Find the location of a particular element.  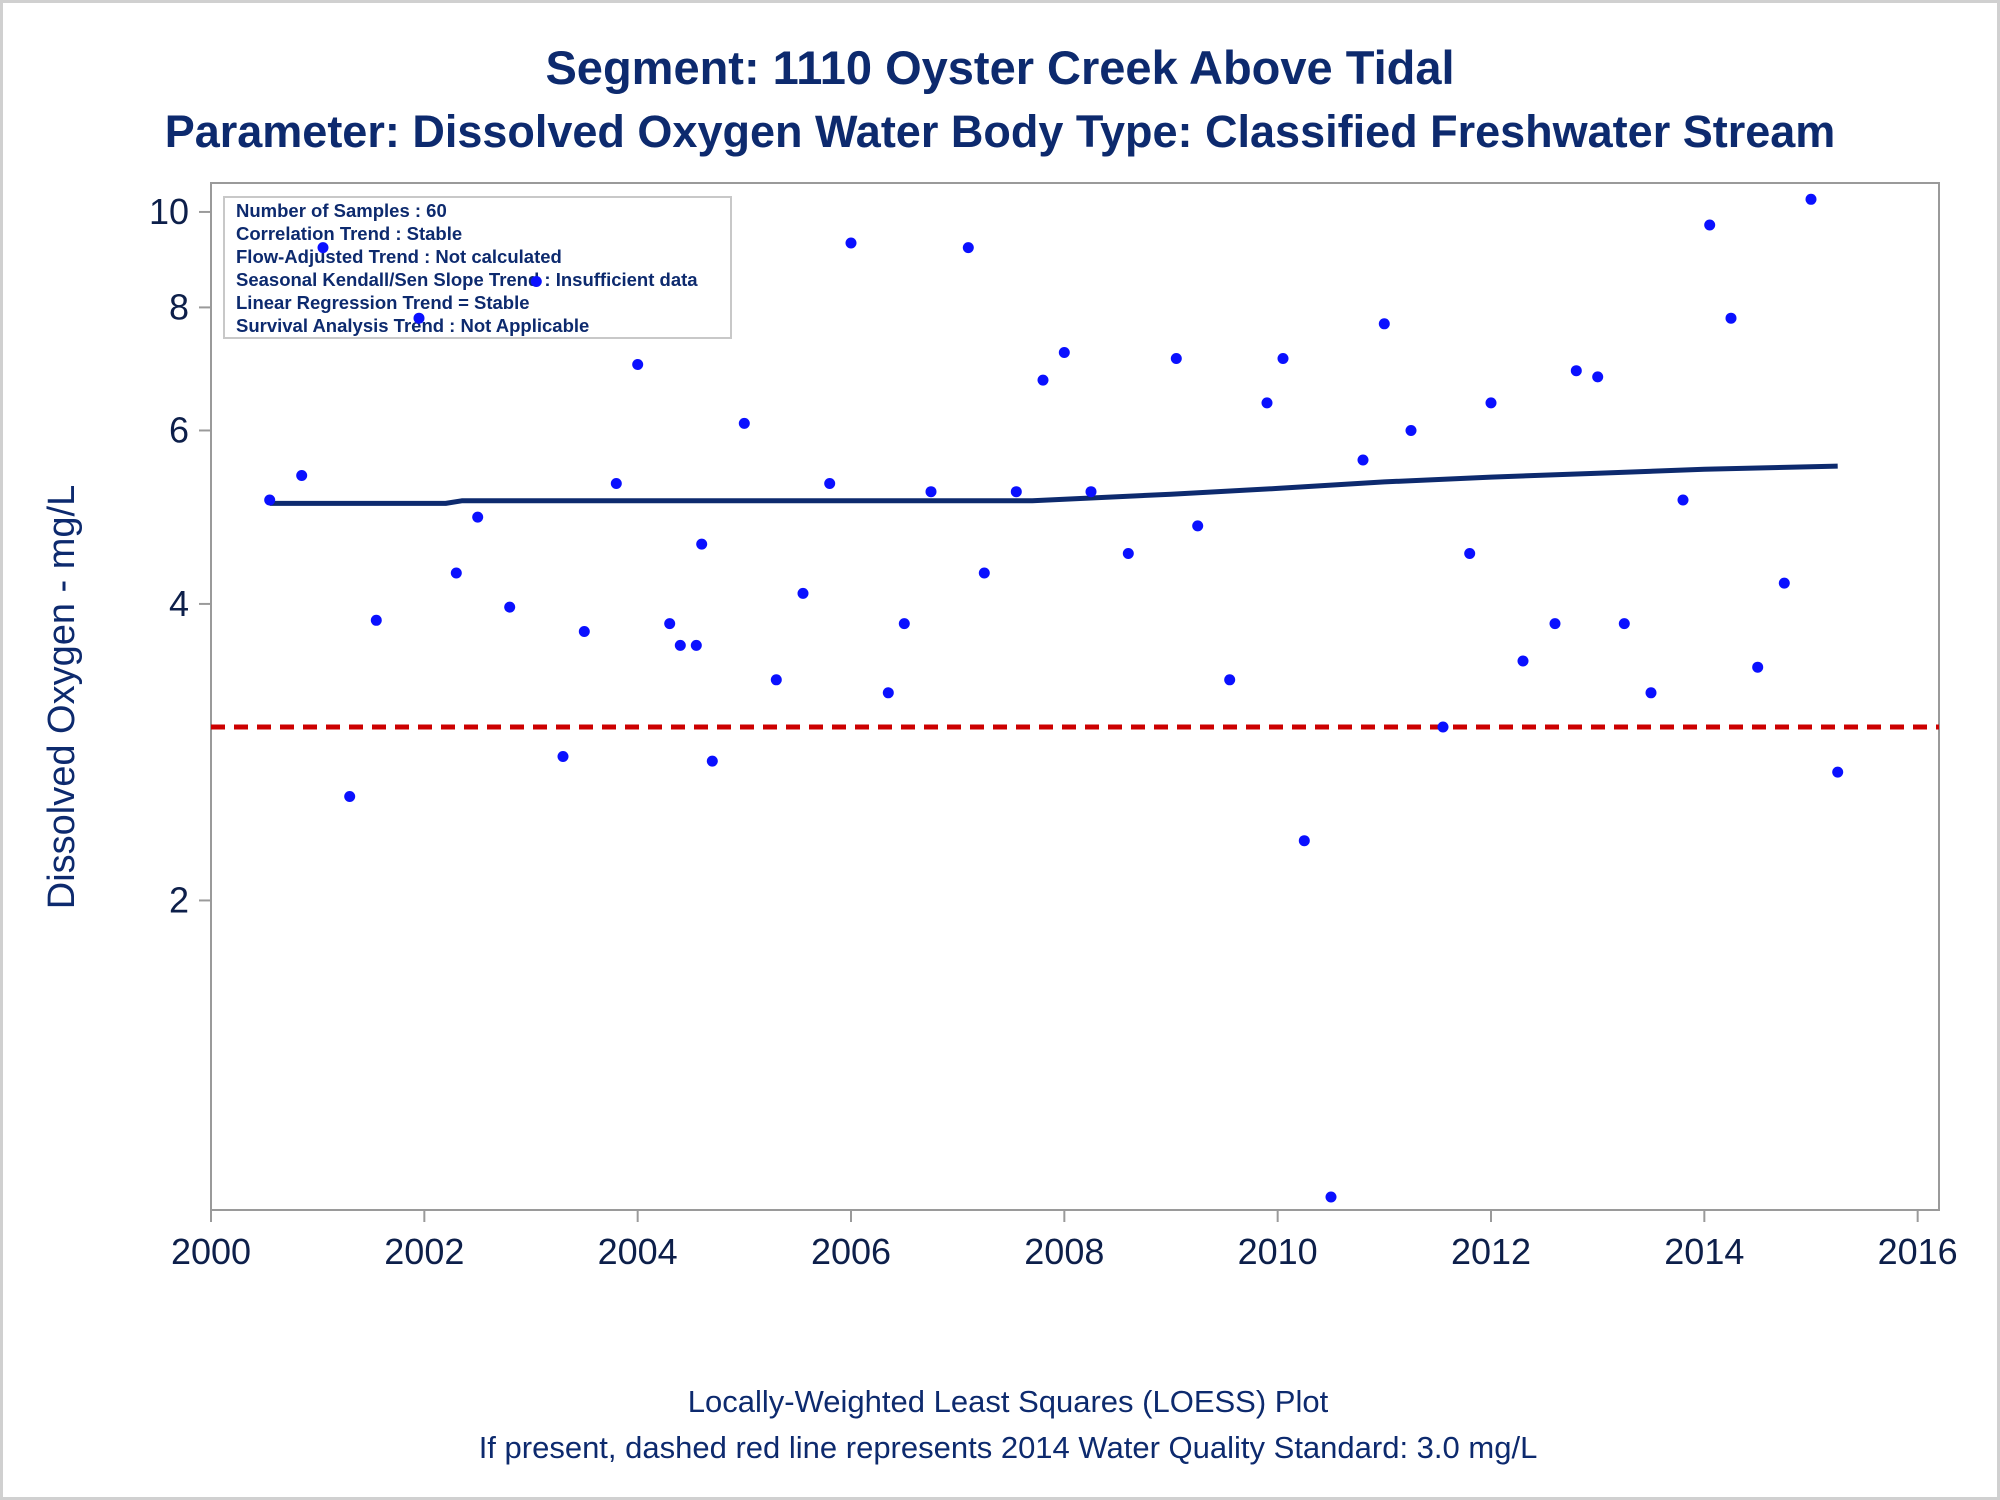

loess-layer is located at coordinates (1053, 484).